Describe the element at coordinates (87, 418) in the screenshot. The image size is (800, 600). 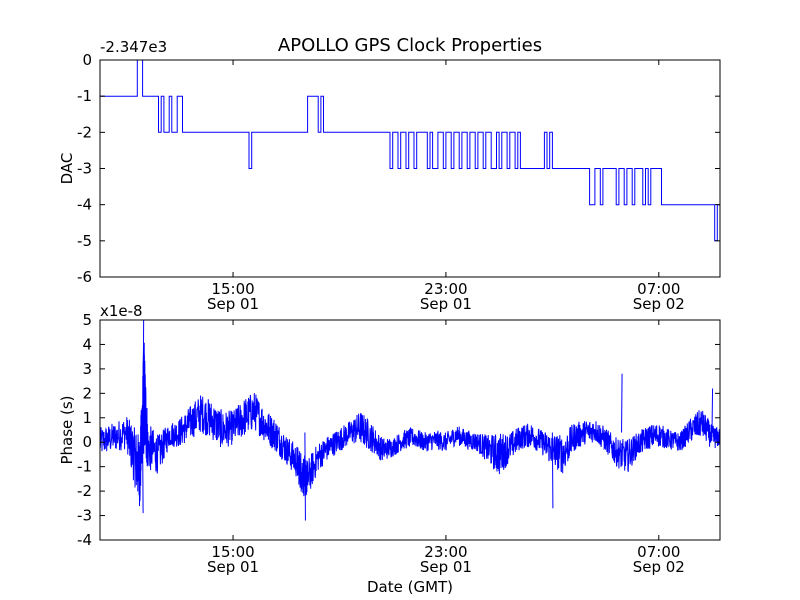
I see `y-tick-label: 1` at that location.